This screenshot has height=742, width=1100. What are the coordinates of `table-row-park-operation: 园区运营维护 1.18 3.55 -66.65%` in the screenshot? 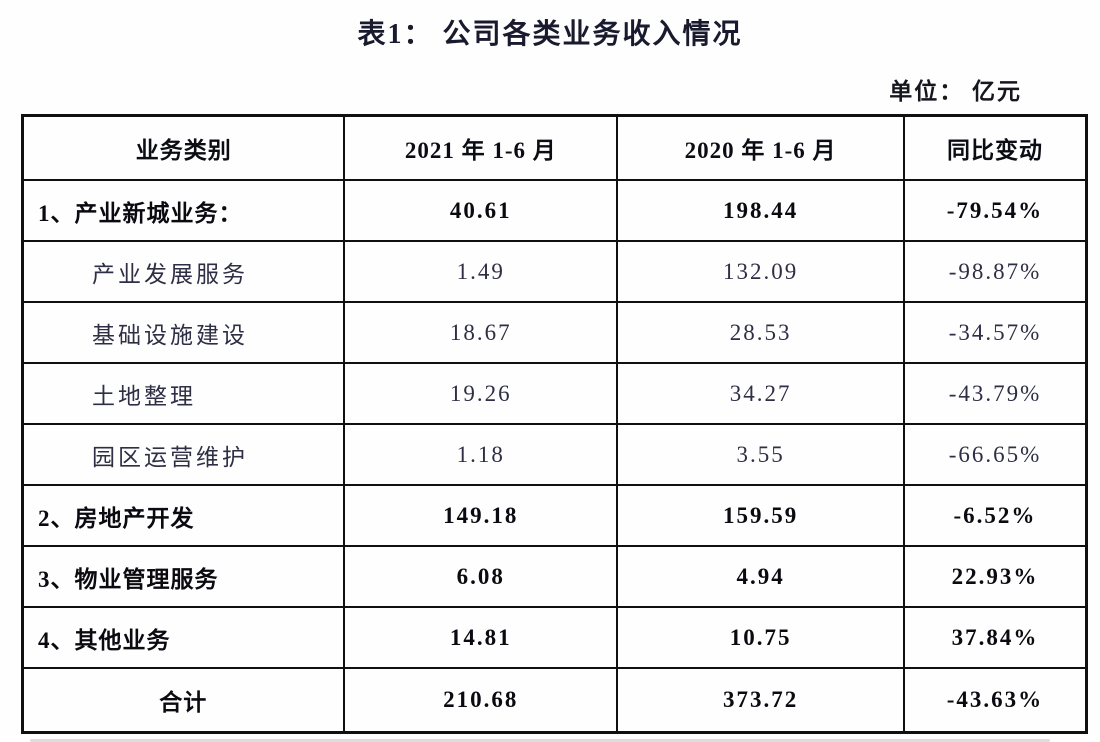 It's located at (554, 454).